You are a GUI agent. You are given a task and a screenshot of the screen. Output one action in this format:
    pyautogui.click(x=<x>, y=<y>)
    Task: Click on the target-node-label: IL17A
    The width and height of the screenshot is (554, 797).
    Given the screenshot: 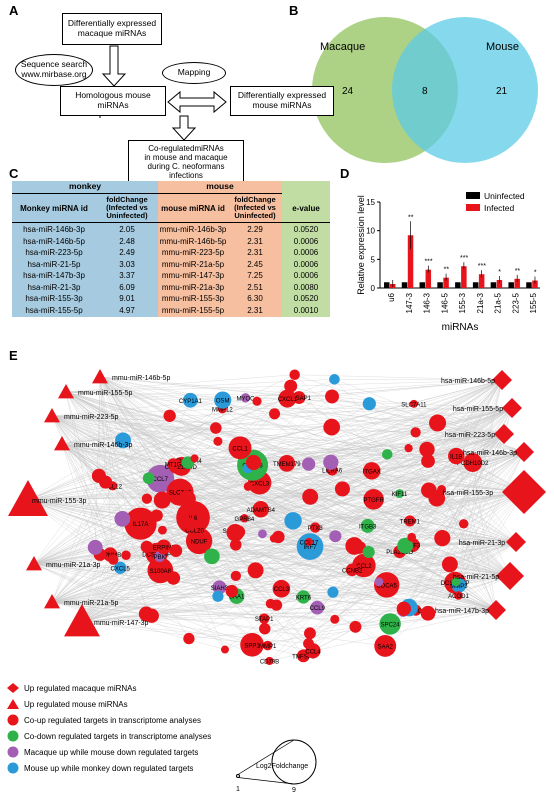 What is the action you would take?
    pyautogui.click(x=141, y=525)
    